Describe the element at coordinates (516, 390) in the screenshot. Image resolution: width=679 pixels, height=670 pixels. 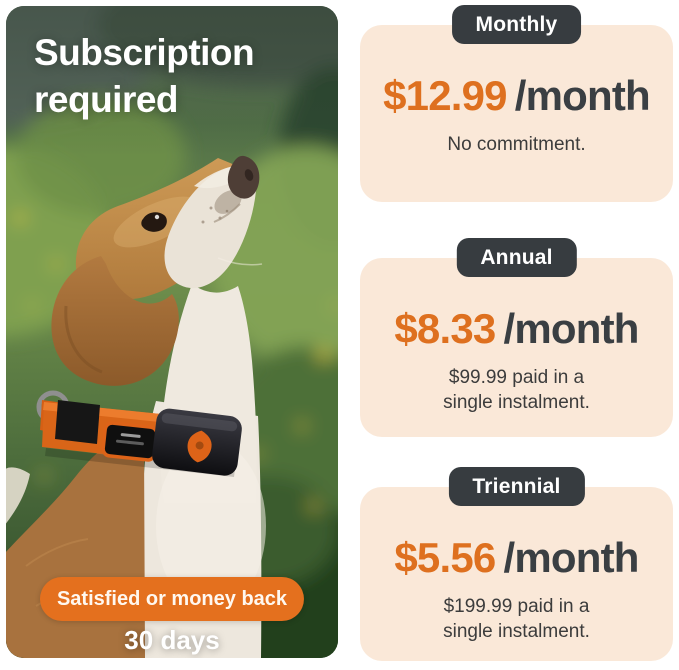
I see `plan-note: $99.99 paid in a single instalment.` at that location.